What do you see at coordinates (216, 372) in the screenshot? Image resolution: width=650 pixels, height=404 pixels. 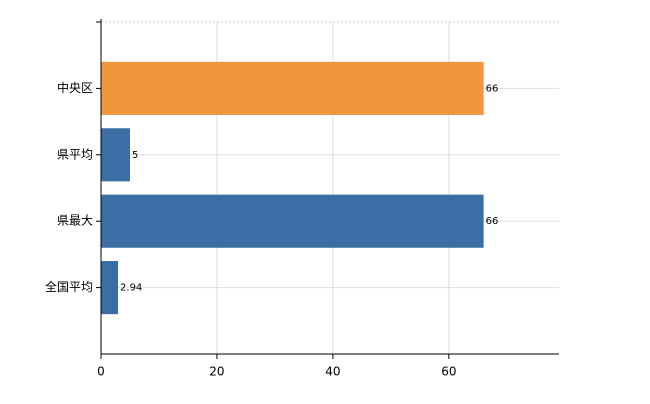 I see `x-tick-label: 20` at bounding box center [216, 372].